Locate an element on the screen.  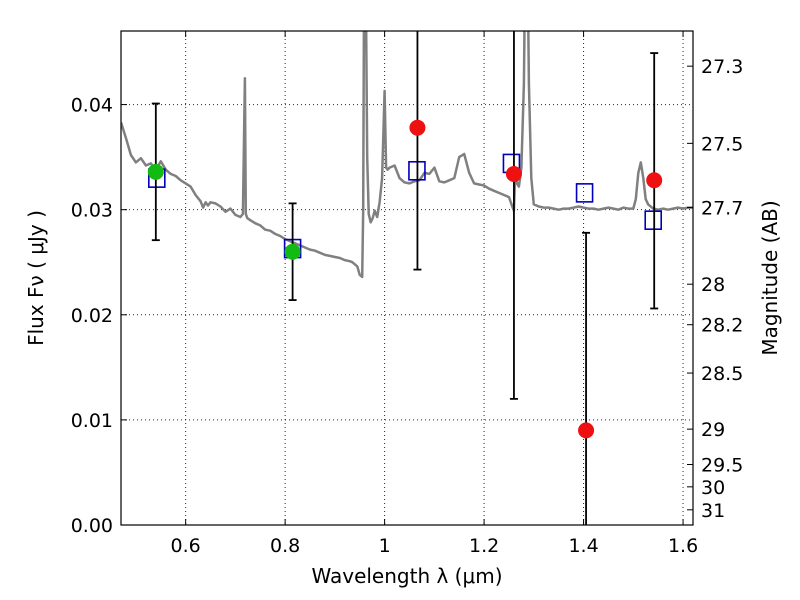
y2-tick-label: 29.5 is located at coordinates (722, 466).